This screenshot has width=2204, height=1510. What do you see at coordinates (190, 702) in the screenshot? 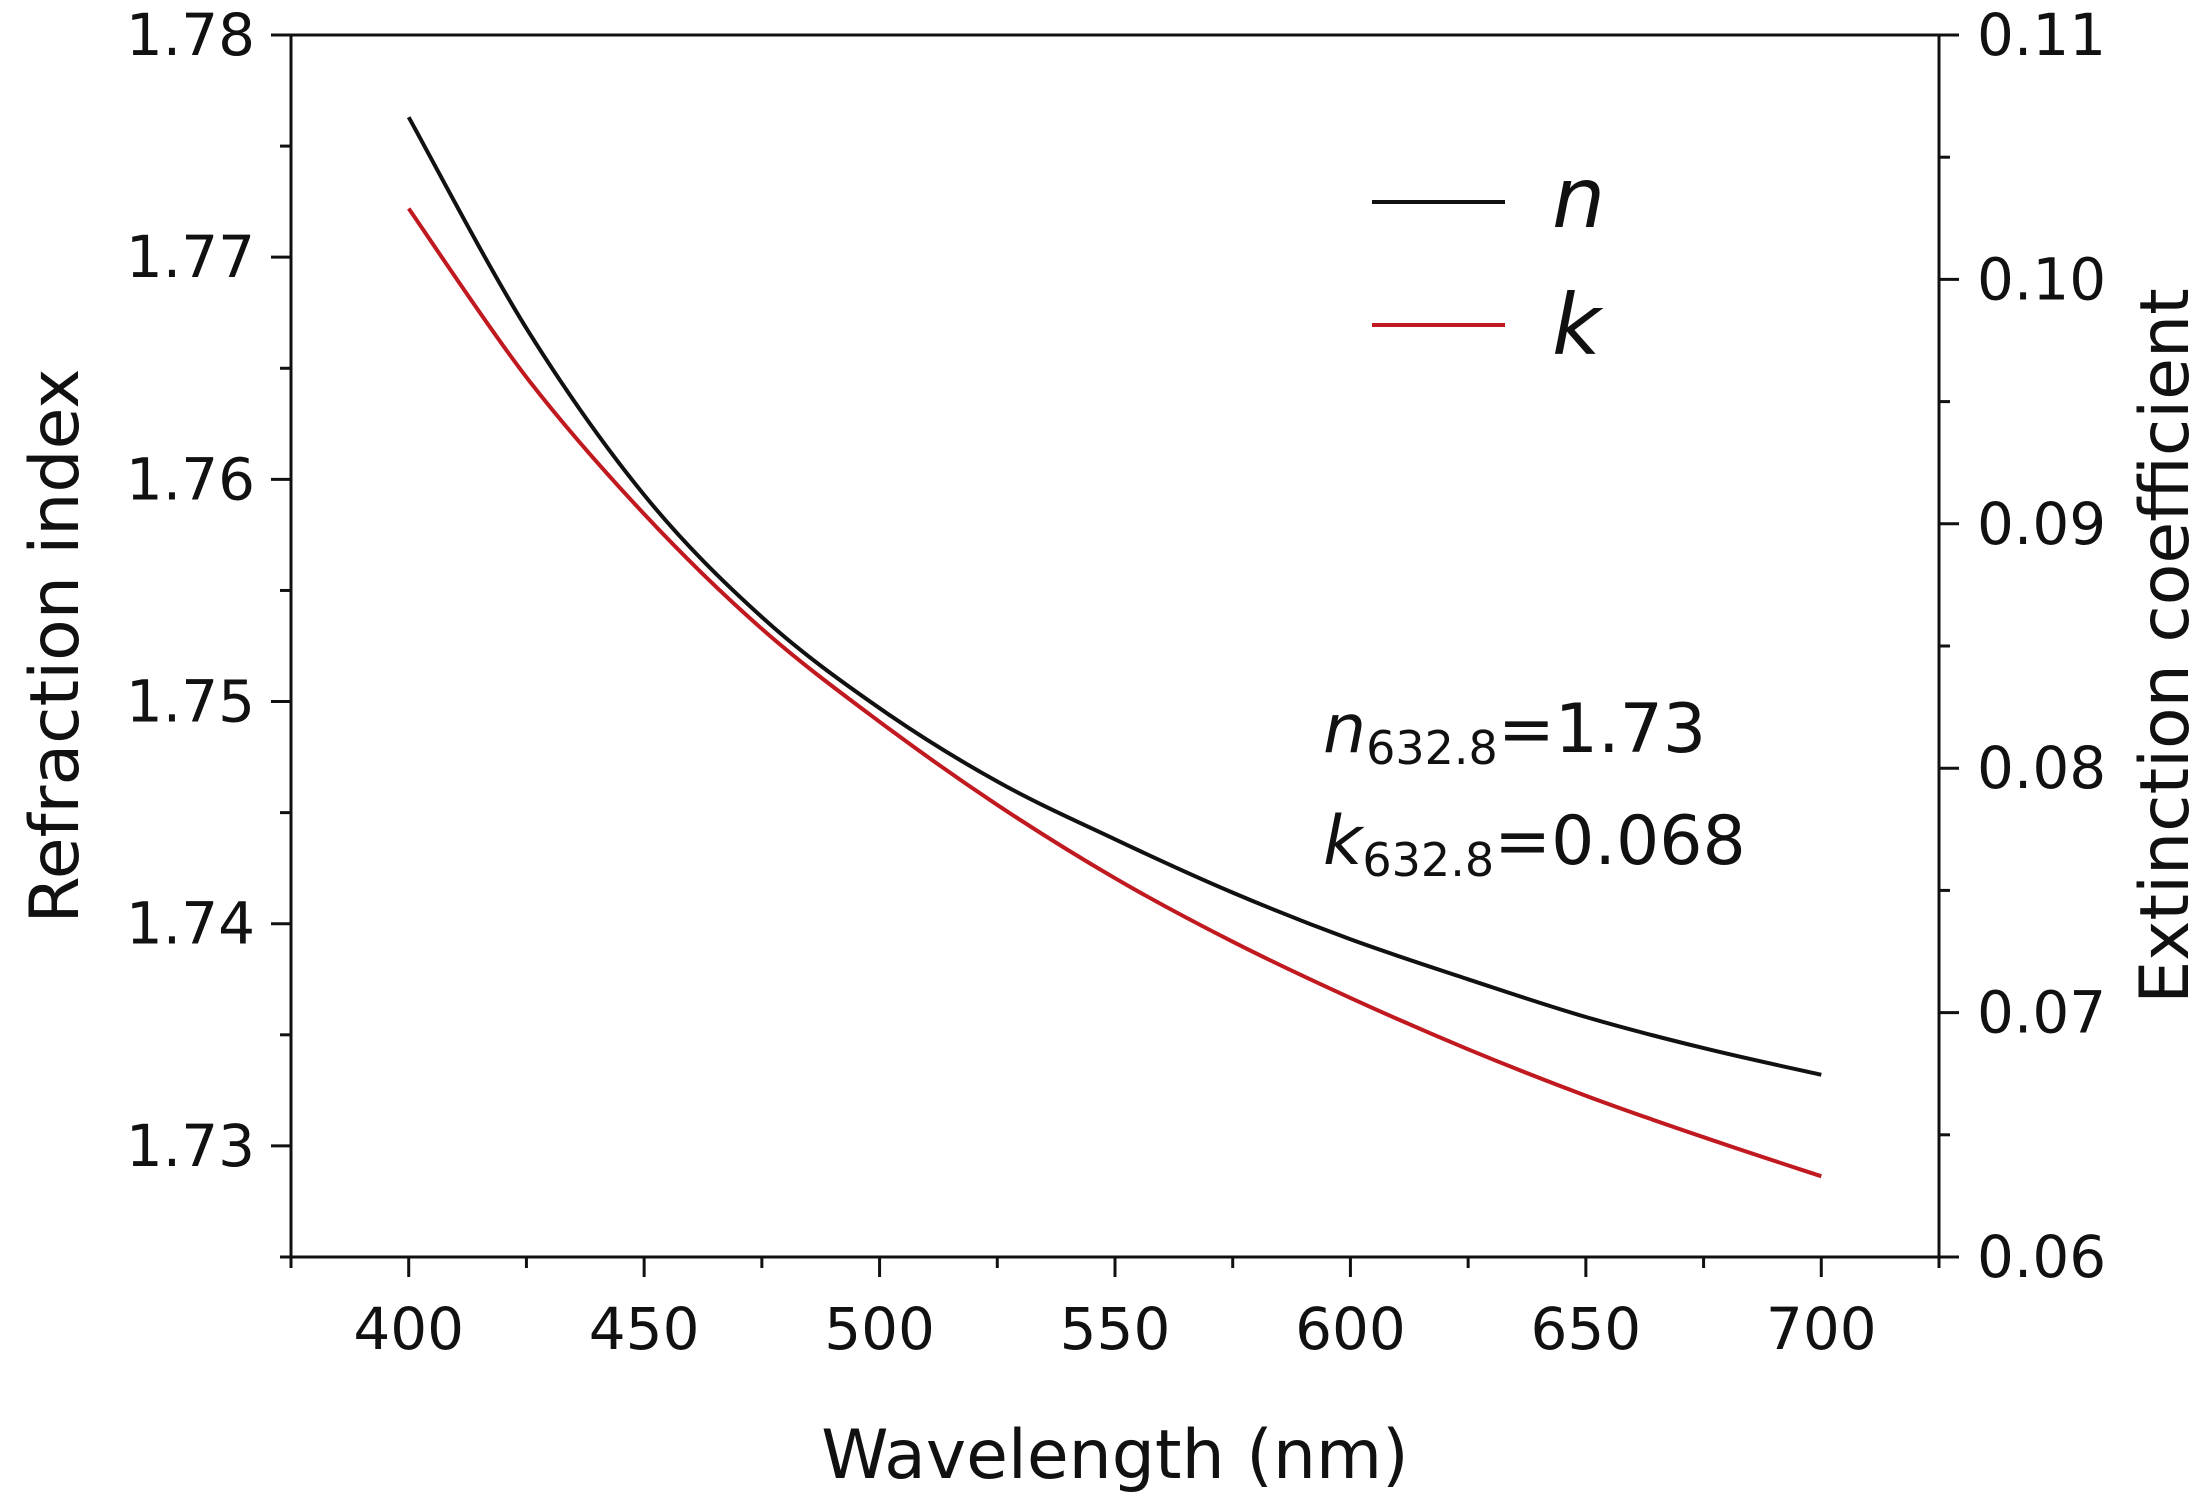
I see `y-tick-label: 1.75` at bounding box center [190, 702].